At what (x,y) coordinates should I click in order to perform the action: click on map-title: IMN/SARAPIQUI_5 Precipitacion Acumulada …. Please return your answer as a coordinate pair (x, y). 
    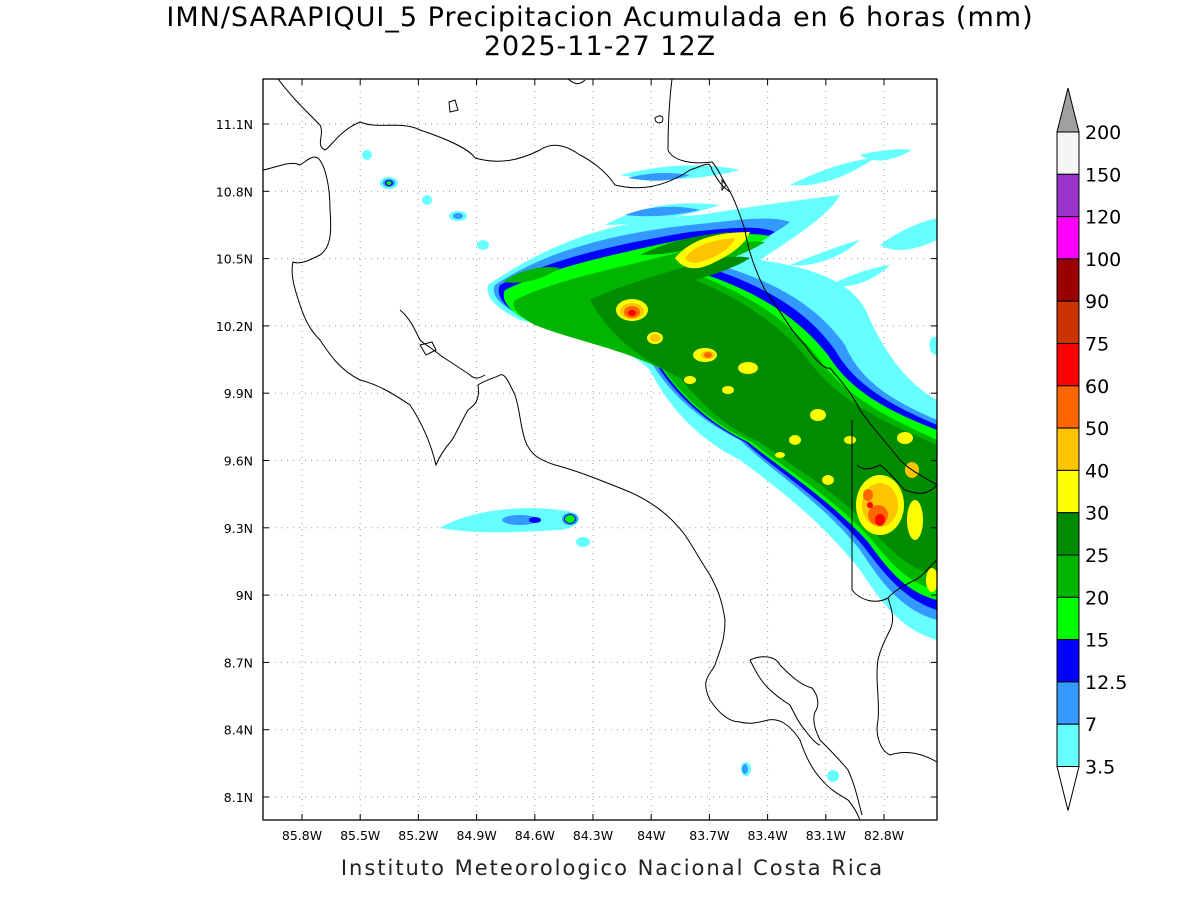
    Looking at the image, I should click on (600, 17).